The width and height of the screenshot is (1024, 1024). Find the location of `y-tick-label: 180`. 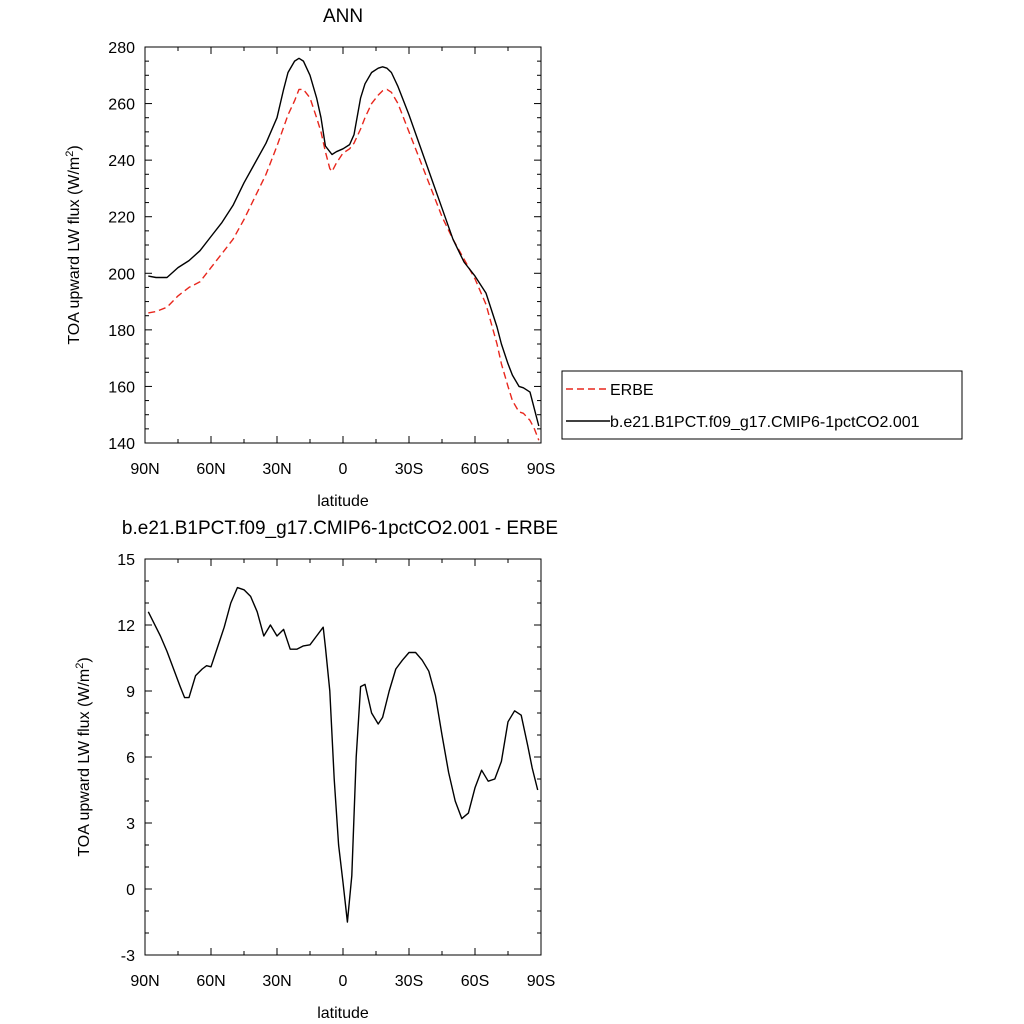

y-tick-label: 180 is located at coordinates (121, 331).